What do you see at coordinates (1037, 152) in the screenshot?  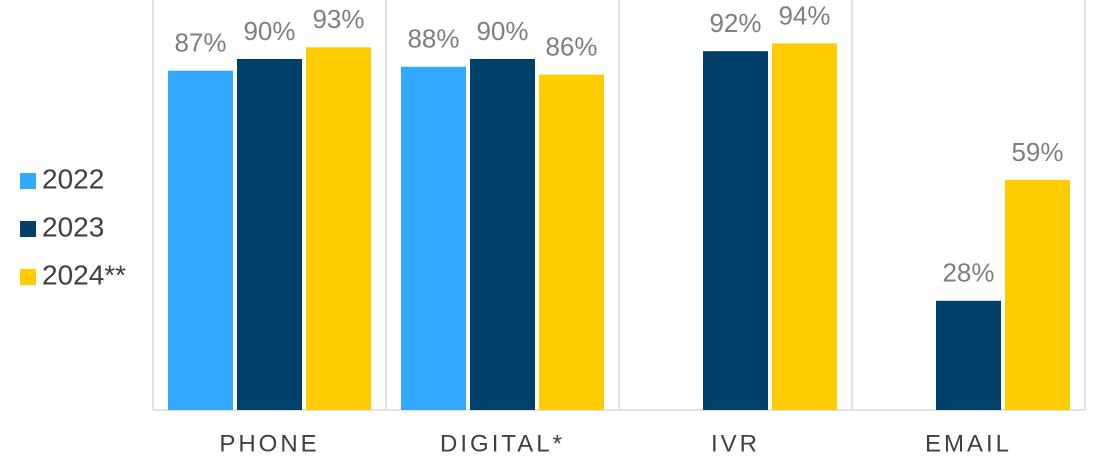 I see `value-label: 59%` at bounding box center [1037, 152].